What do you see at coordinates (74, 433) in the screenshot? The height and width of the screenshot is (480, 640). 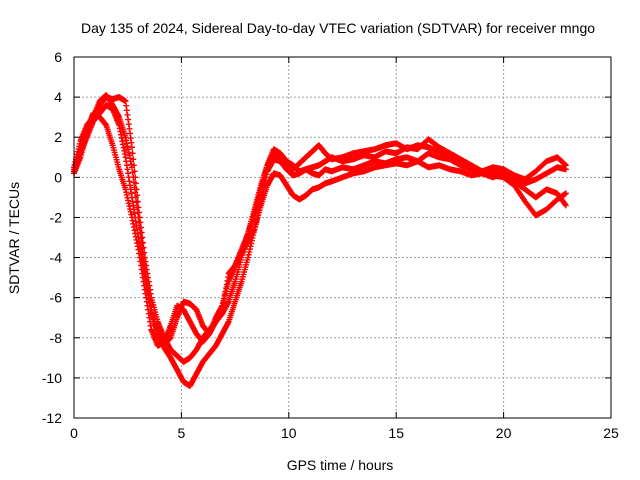 I see `x-tick-label: 0` at bounding box center [74, 433].